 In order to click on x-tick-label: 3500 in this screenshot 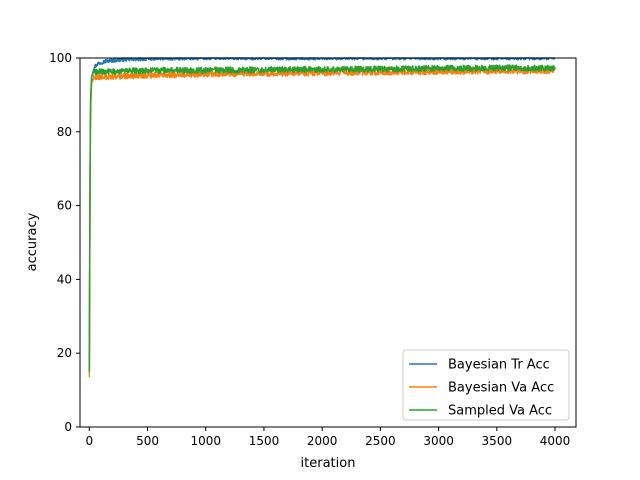, I will do `click(497, 441)`.